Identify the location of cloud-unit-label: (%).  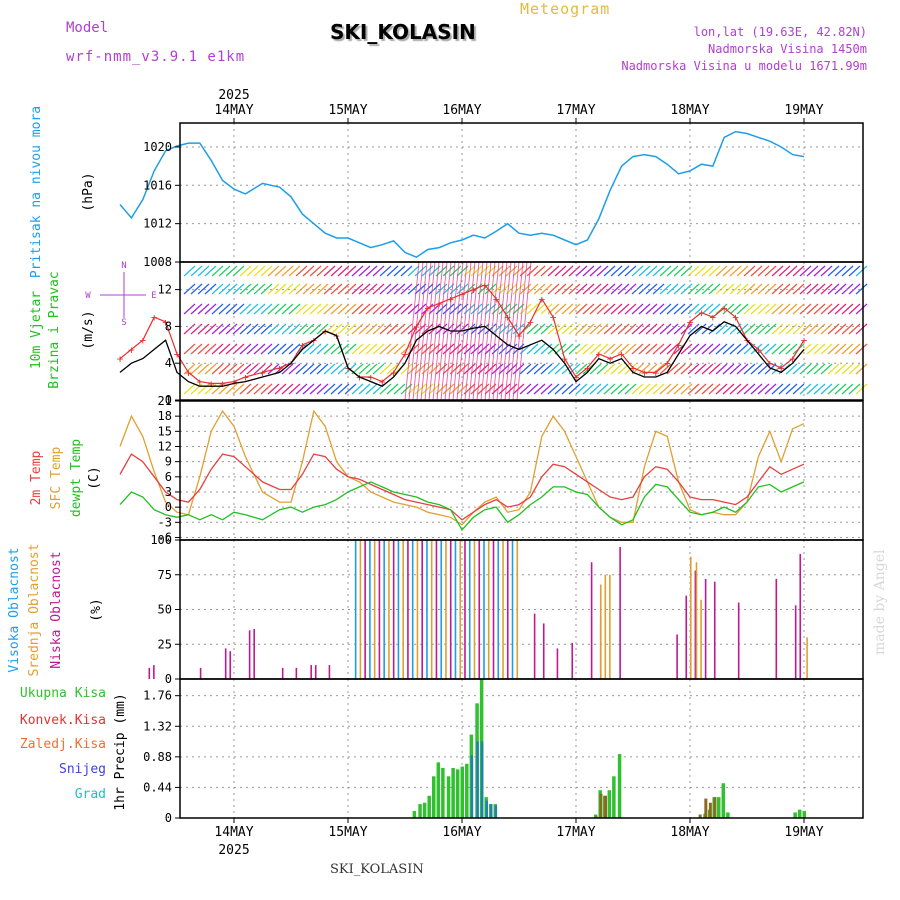
(96, 609).